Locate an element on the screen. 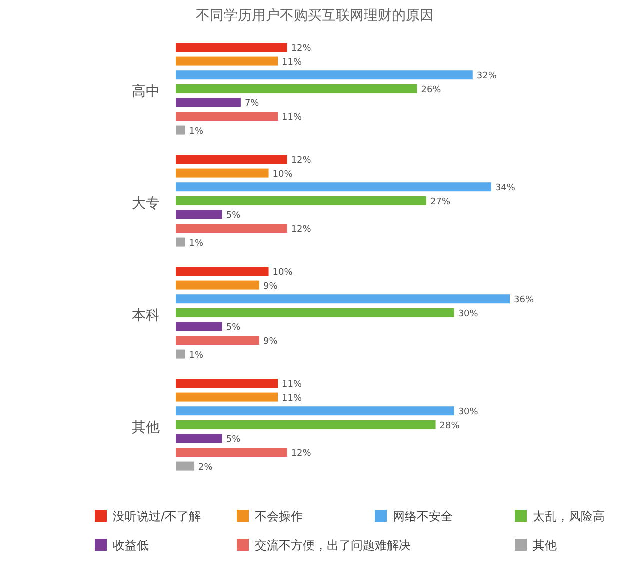  data-label: 34% is located at coordinates (505, 189).